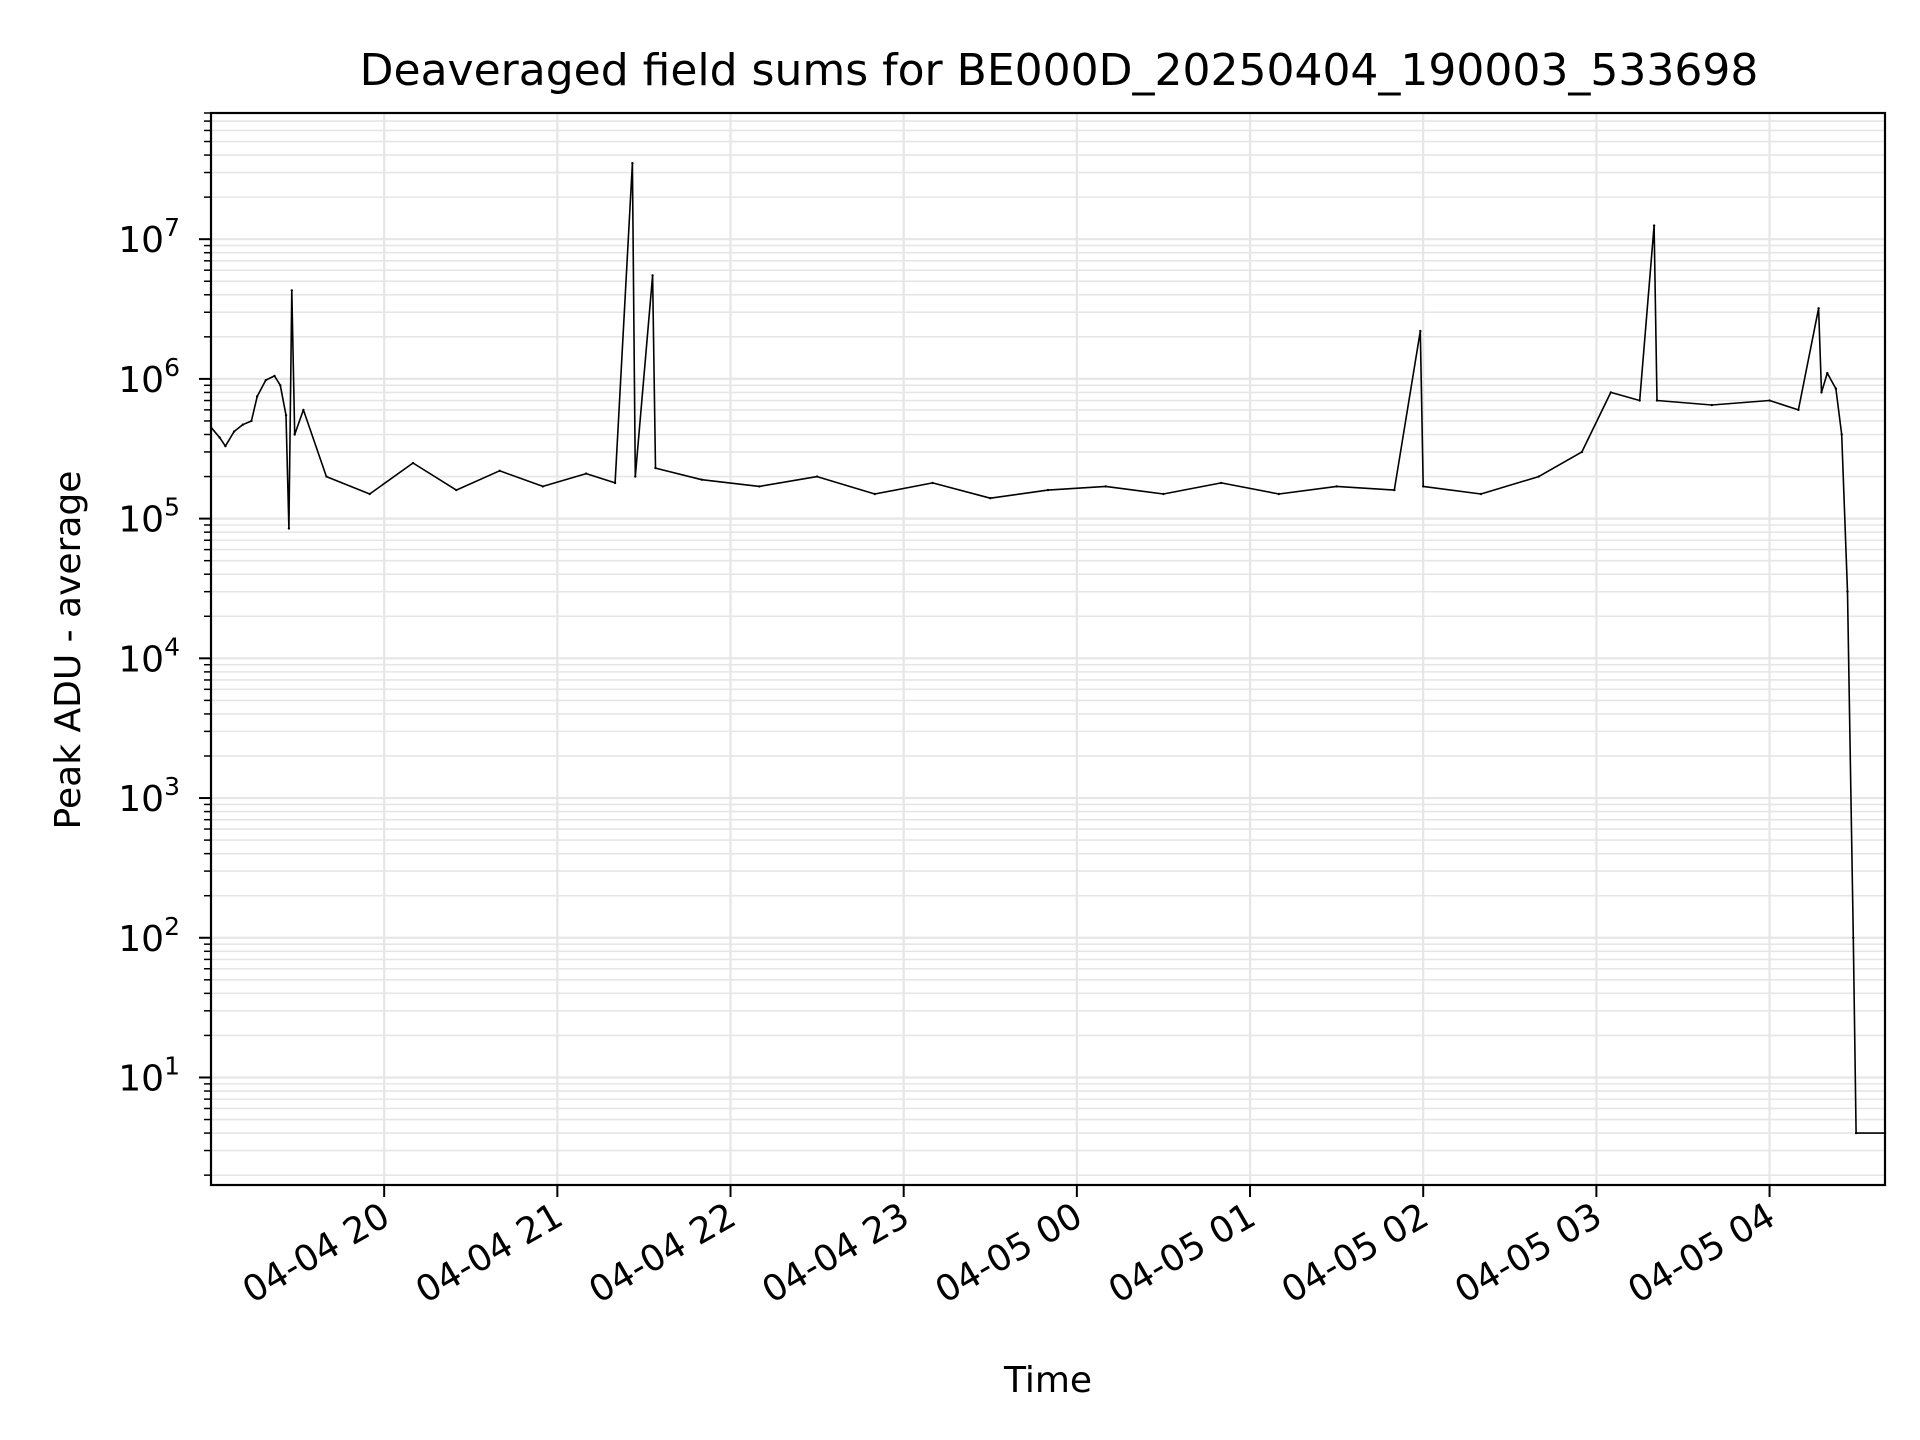 The image size is (1920, 1440). What do you see at coordinates (68, 650) in the screenshot?
I see `y-axis-label: Peak ADU - average` at bounding box center [68, 650].